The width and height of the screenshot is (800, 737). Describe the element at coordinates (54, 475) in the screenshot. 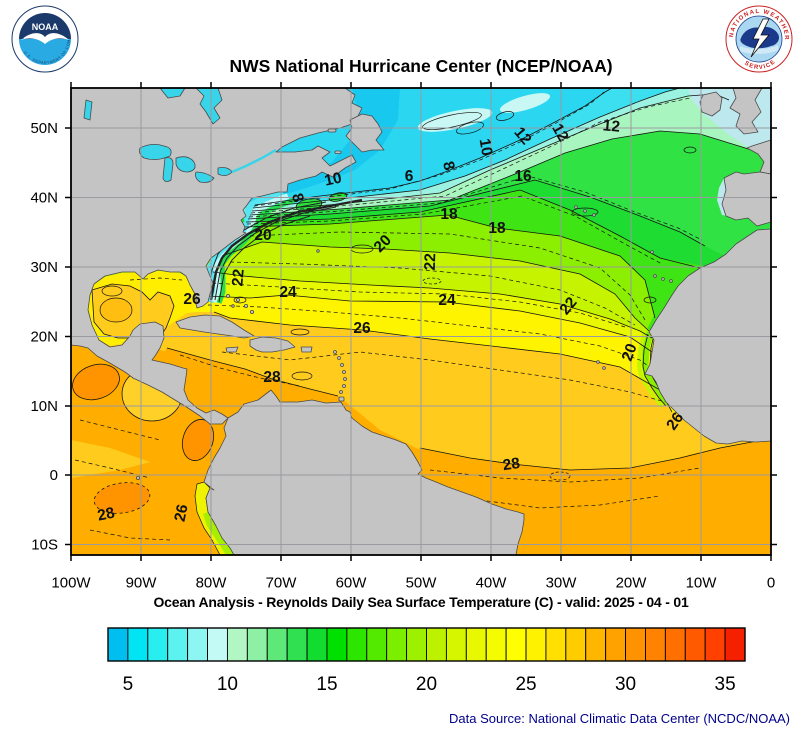

I see `lat-tick-label: 0` at that location.